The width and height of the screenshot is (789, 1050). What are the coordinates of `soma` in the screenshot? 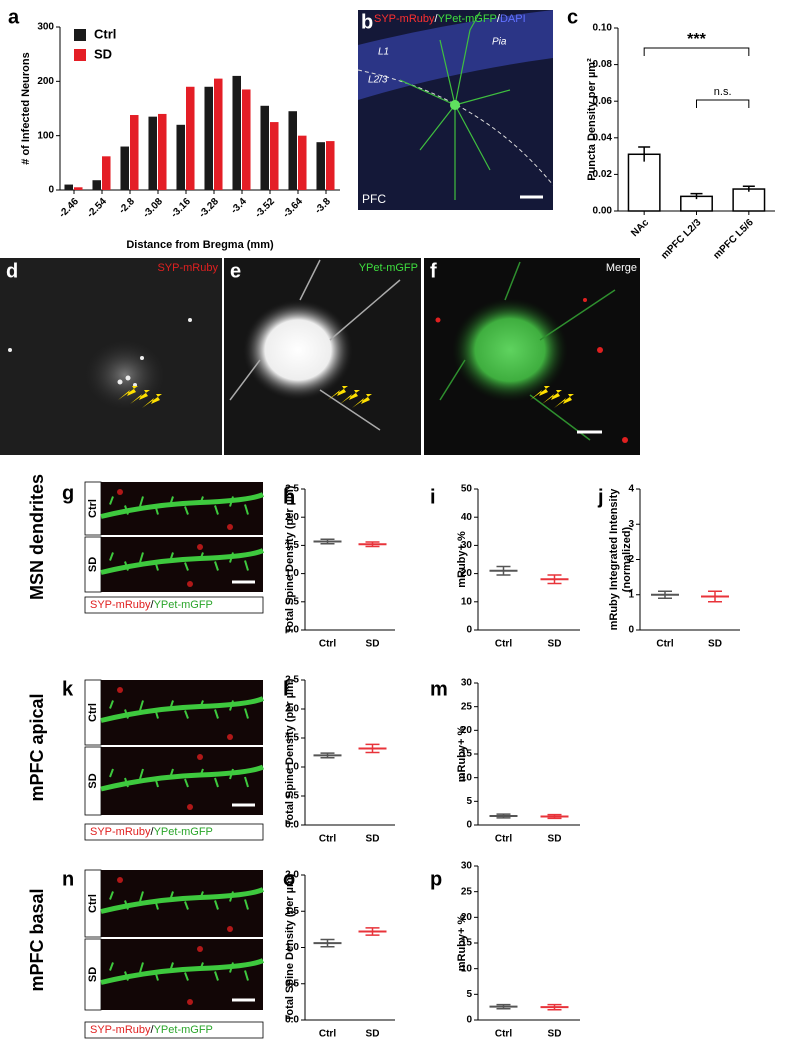 It's located at (455, 105).